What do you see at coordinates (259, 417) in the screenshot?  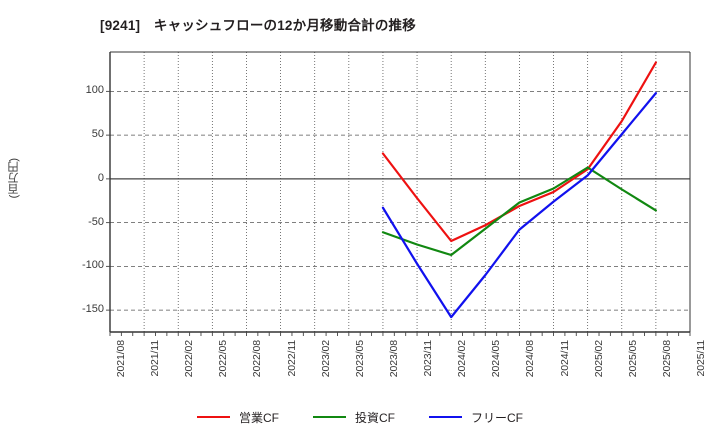 I see `legend-label: 営業CF` at bounding box center [259, 417].